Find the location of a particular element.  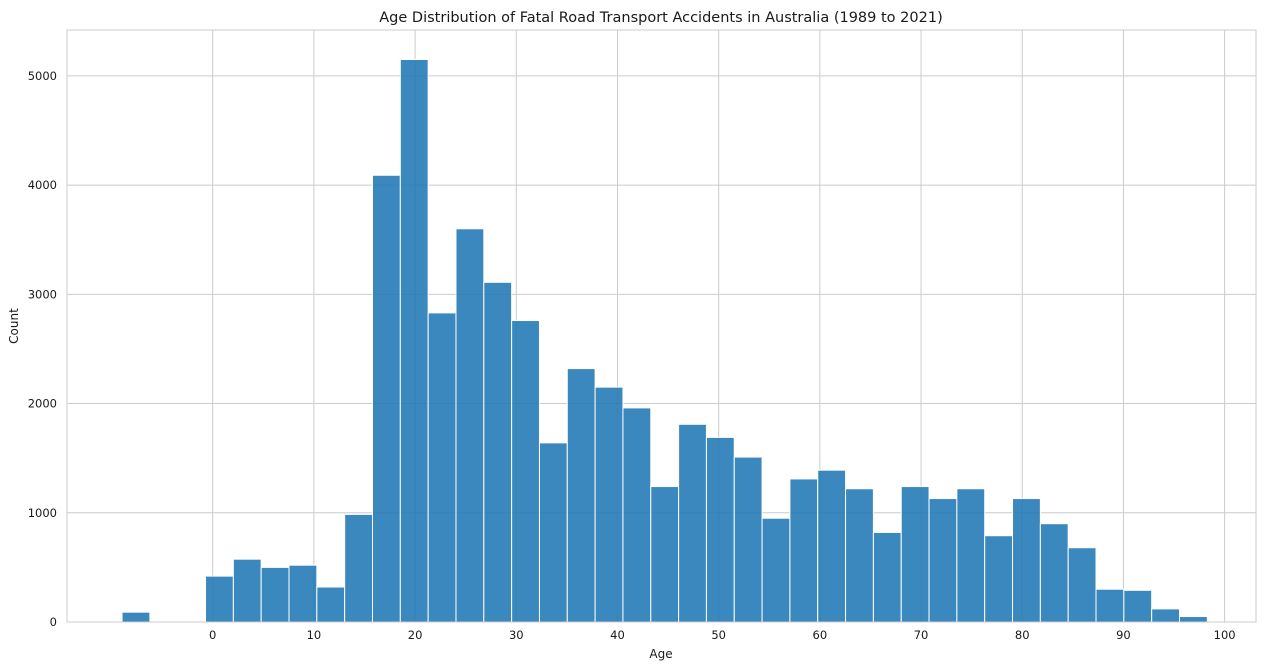

y-tick-label: 0 is located at coordinates (53, 622).